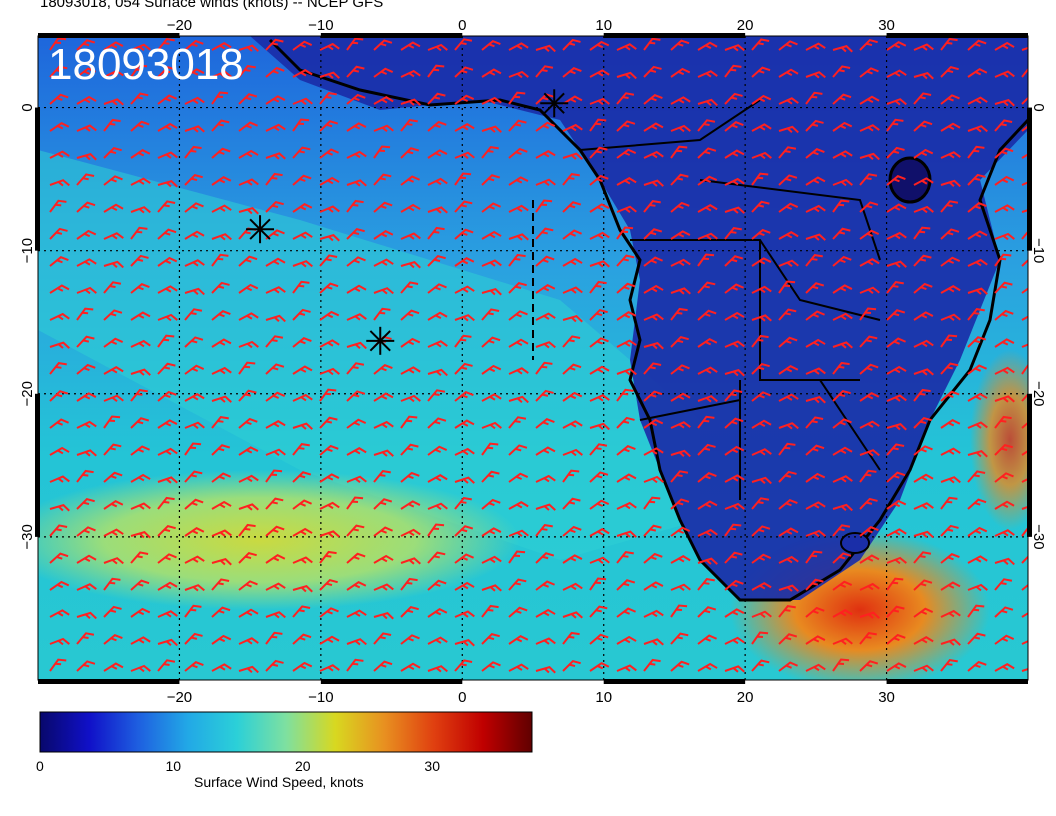  Describe the element at coordinates (462, 25) in the screenshot. I see `lon-tick-label: 0` at that location.